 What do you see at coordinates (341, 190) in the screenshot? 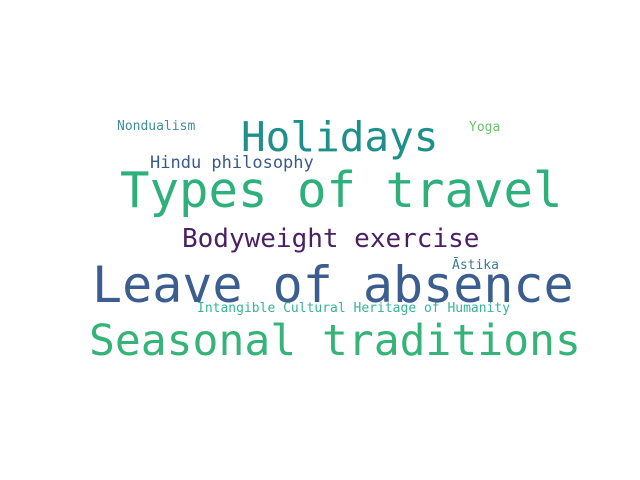
I see `word-types-of-travel: Types of travel` at bounding box center [341, 190].